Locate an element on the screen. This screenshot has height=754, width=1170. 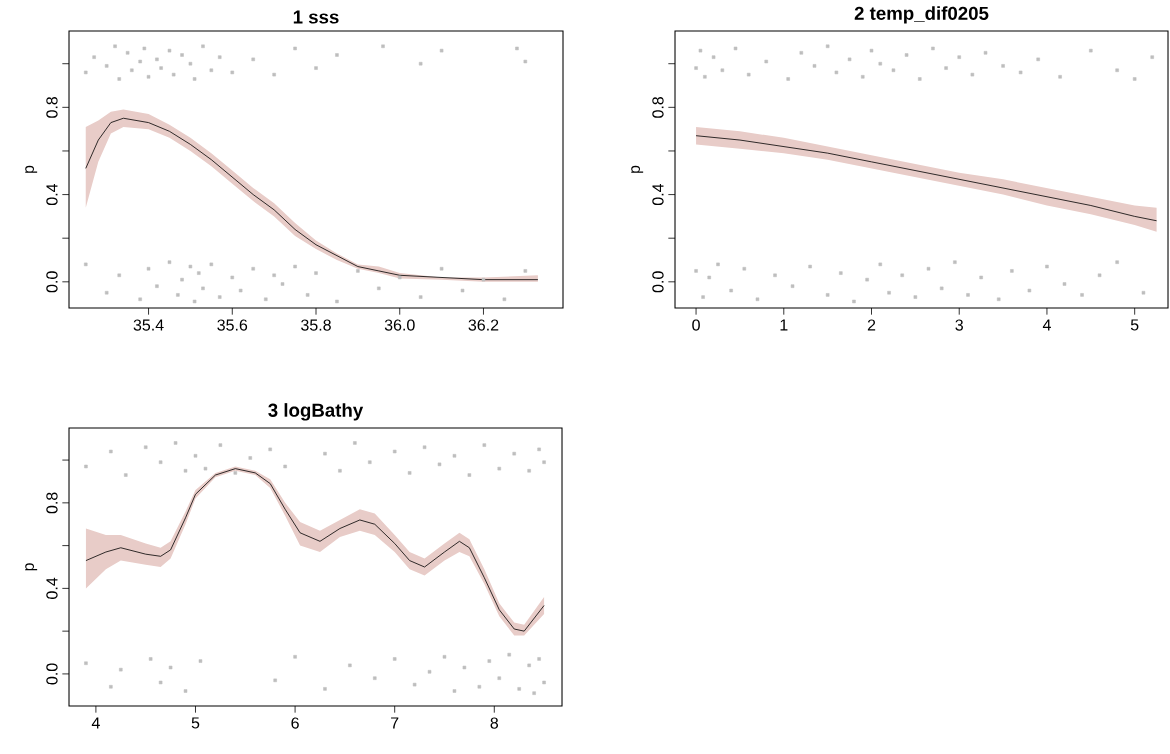
x-tick-label: 35.4 is located at coordinates (148, 325).